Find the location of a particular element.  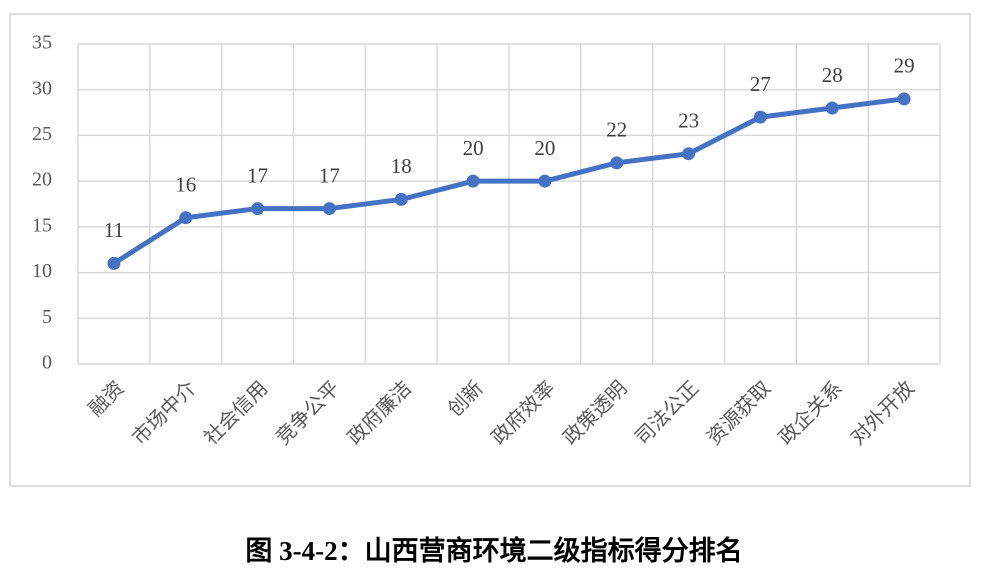

y-tick-label: 5 is located at coordinates (47, 317).